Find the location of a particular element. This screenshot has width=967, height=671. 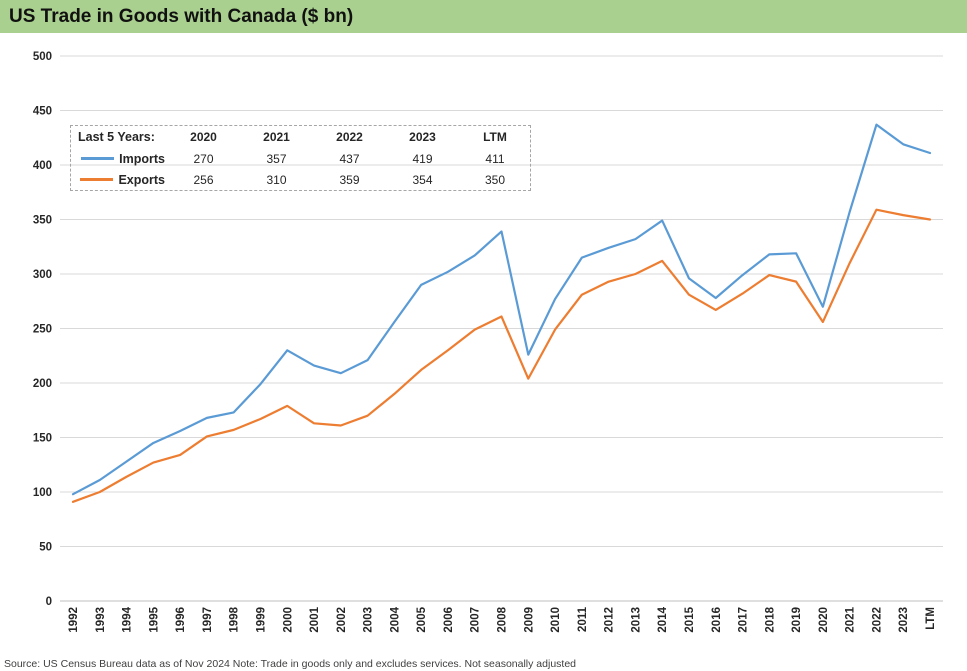

y-axis-tick-label: 250 is located at coordinates (42, 330).